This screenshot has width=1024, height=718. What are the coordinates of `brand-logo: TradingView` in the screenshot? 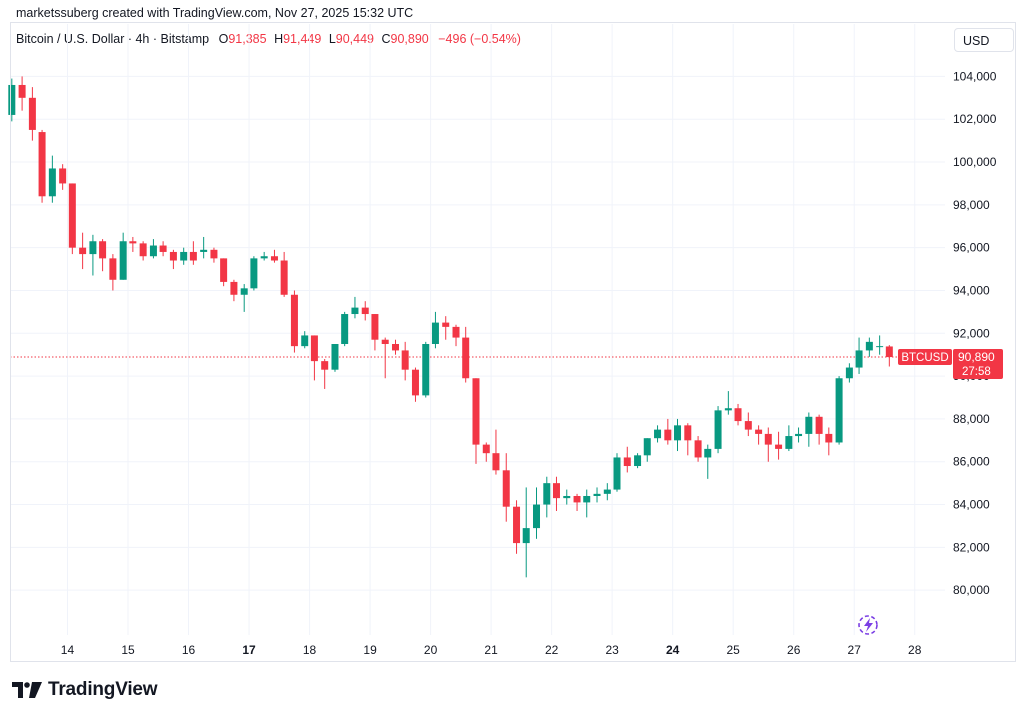 It's located at (85, 690).